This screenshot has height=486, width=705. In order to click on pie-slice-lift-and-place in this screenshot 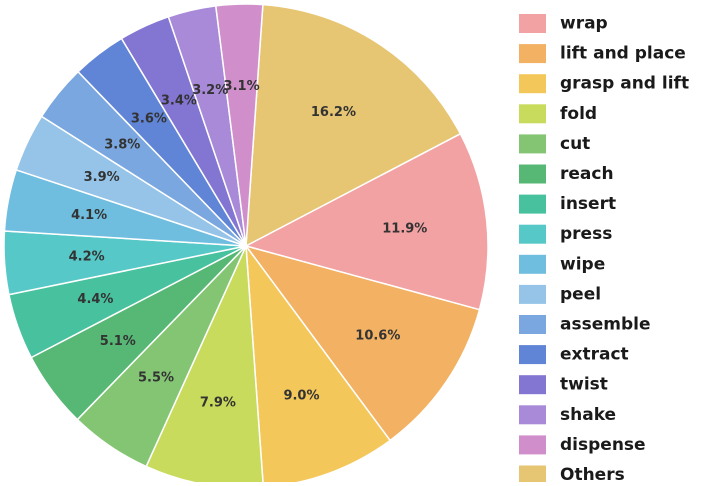, I will do `click(363, 343)`.